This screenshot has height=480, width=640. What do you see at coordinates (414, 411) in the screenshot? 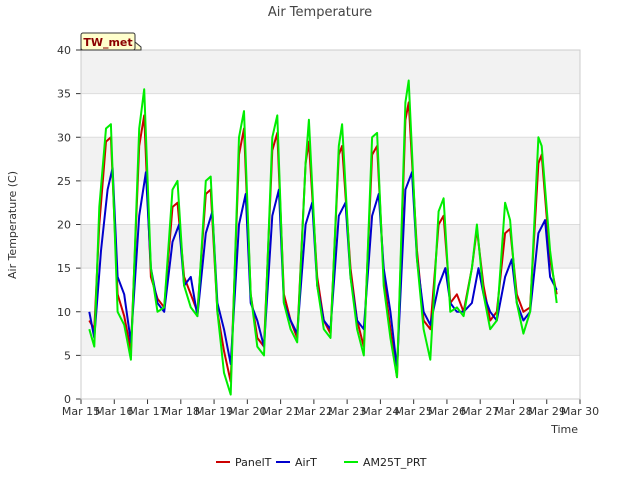
I see `x-tick-label: Mar 25` at bounding box center [414, 411].